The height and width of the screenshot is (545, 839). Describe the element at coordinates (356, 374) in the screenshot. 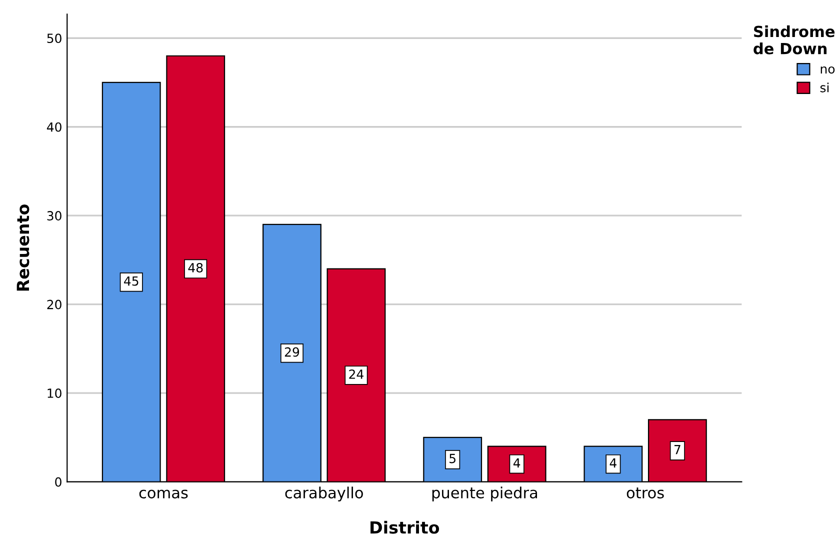

I see `data-label: 24` at that location.